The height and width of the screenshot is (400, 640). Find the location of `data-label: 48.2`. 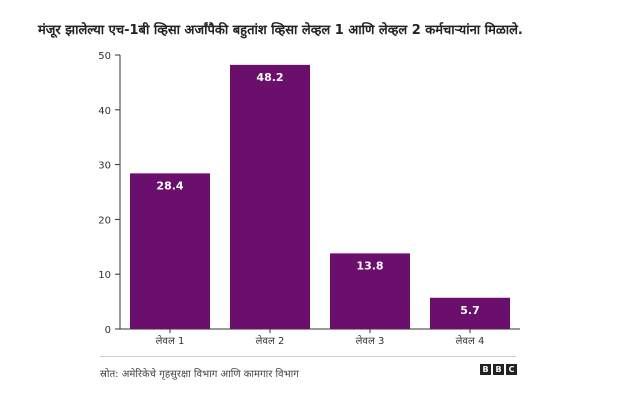

data-label: 48.2 is located at coordinates (269, 77).